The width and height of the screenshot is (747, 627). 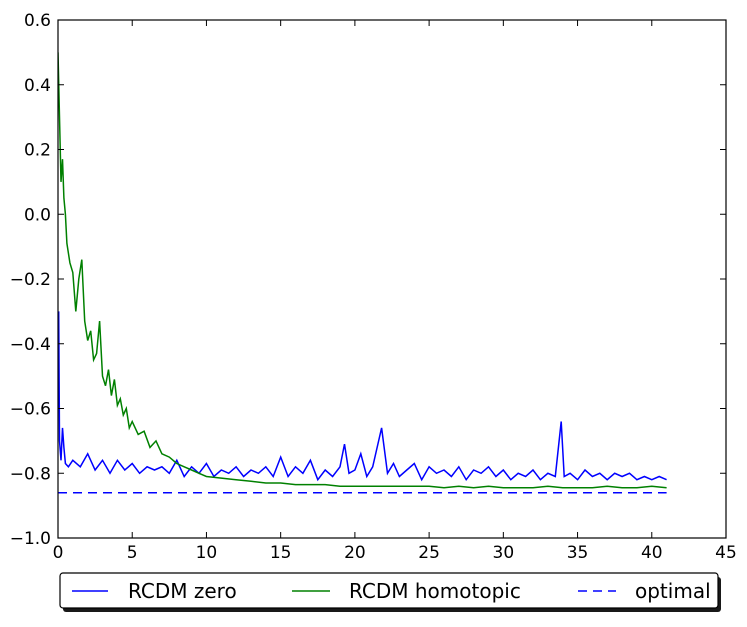 I want to click on x-tick-label: 35, so click(x=578, y=553).